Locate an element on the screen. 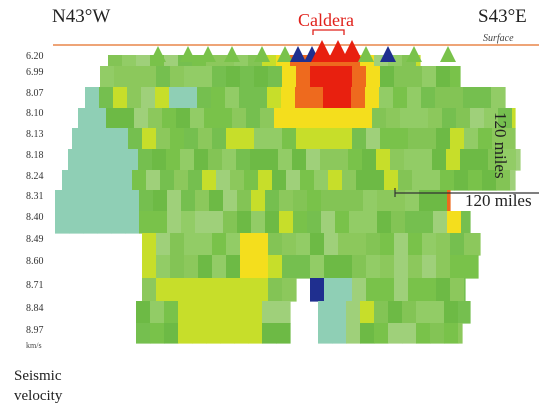  caldera-bracket is located at coordinates (328, 32).